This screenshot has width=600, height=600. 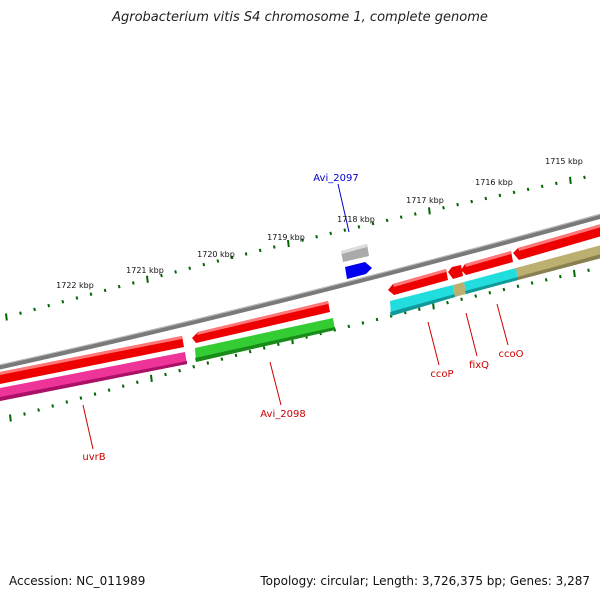 What do you see at coordinates (491, 281) in the screenshot?
I see `feature-ccoO-gene` at bounding box center [491, 281].